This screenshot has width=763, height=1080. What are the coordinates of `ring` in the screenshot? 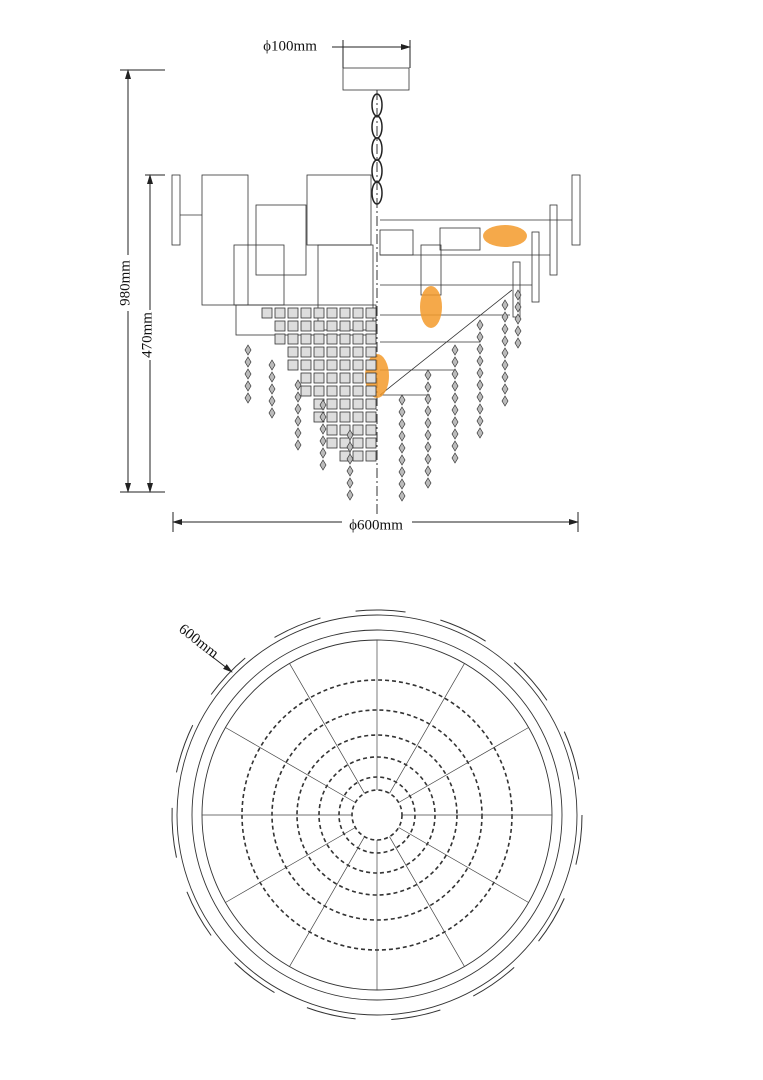 It's located at (377, 815).